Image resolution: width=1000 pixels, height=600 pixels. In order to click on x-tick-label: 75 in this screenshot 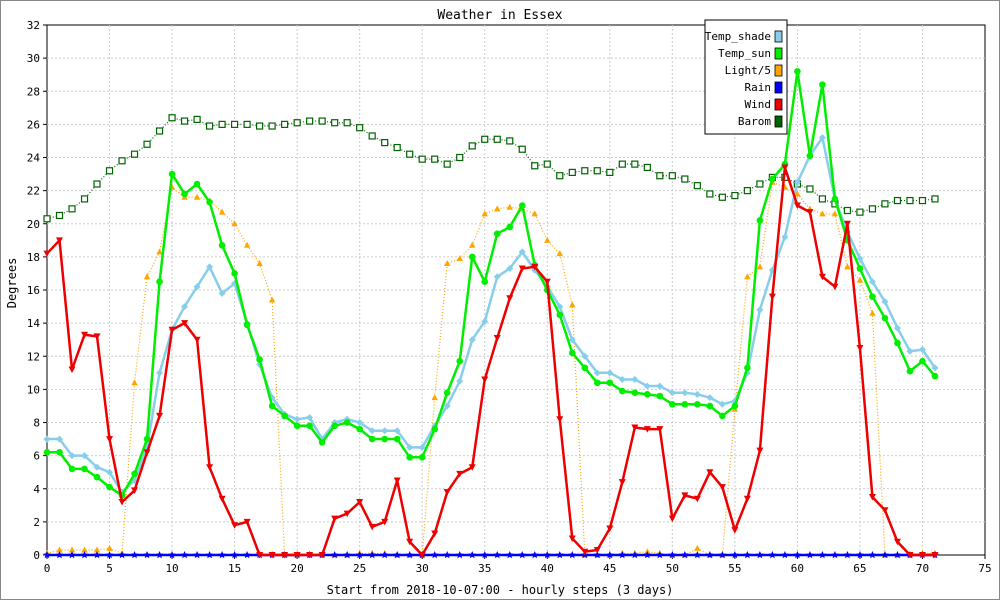, I will do `click(984, 568)`.